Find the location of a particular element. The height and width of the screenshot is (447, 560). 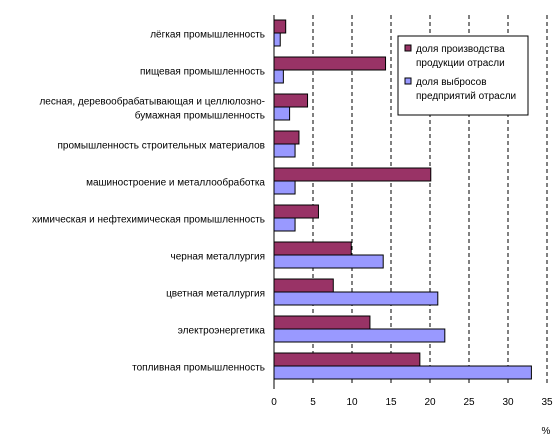

legend-box is located at coordinates (463, 75).